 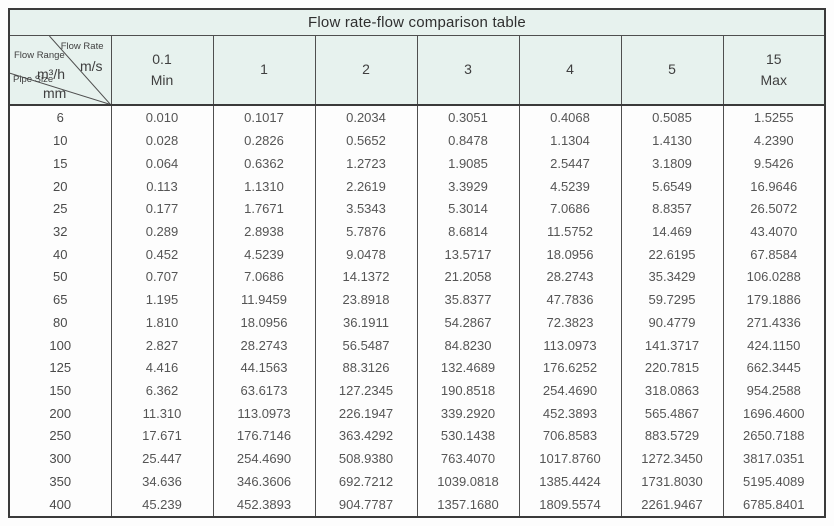 What do you see at coordinates (161, 459) in the screenshot?
I see `flow-value-cell: 25.447` at bounding box center [161, 459].